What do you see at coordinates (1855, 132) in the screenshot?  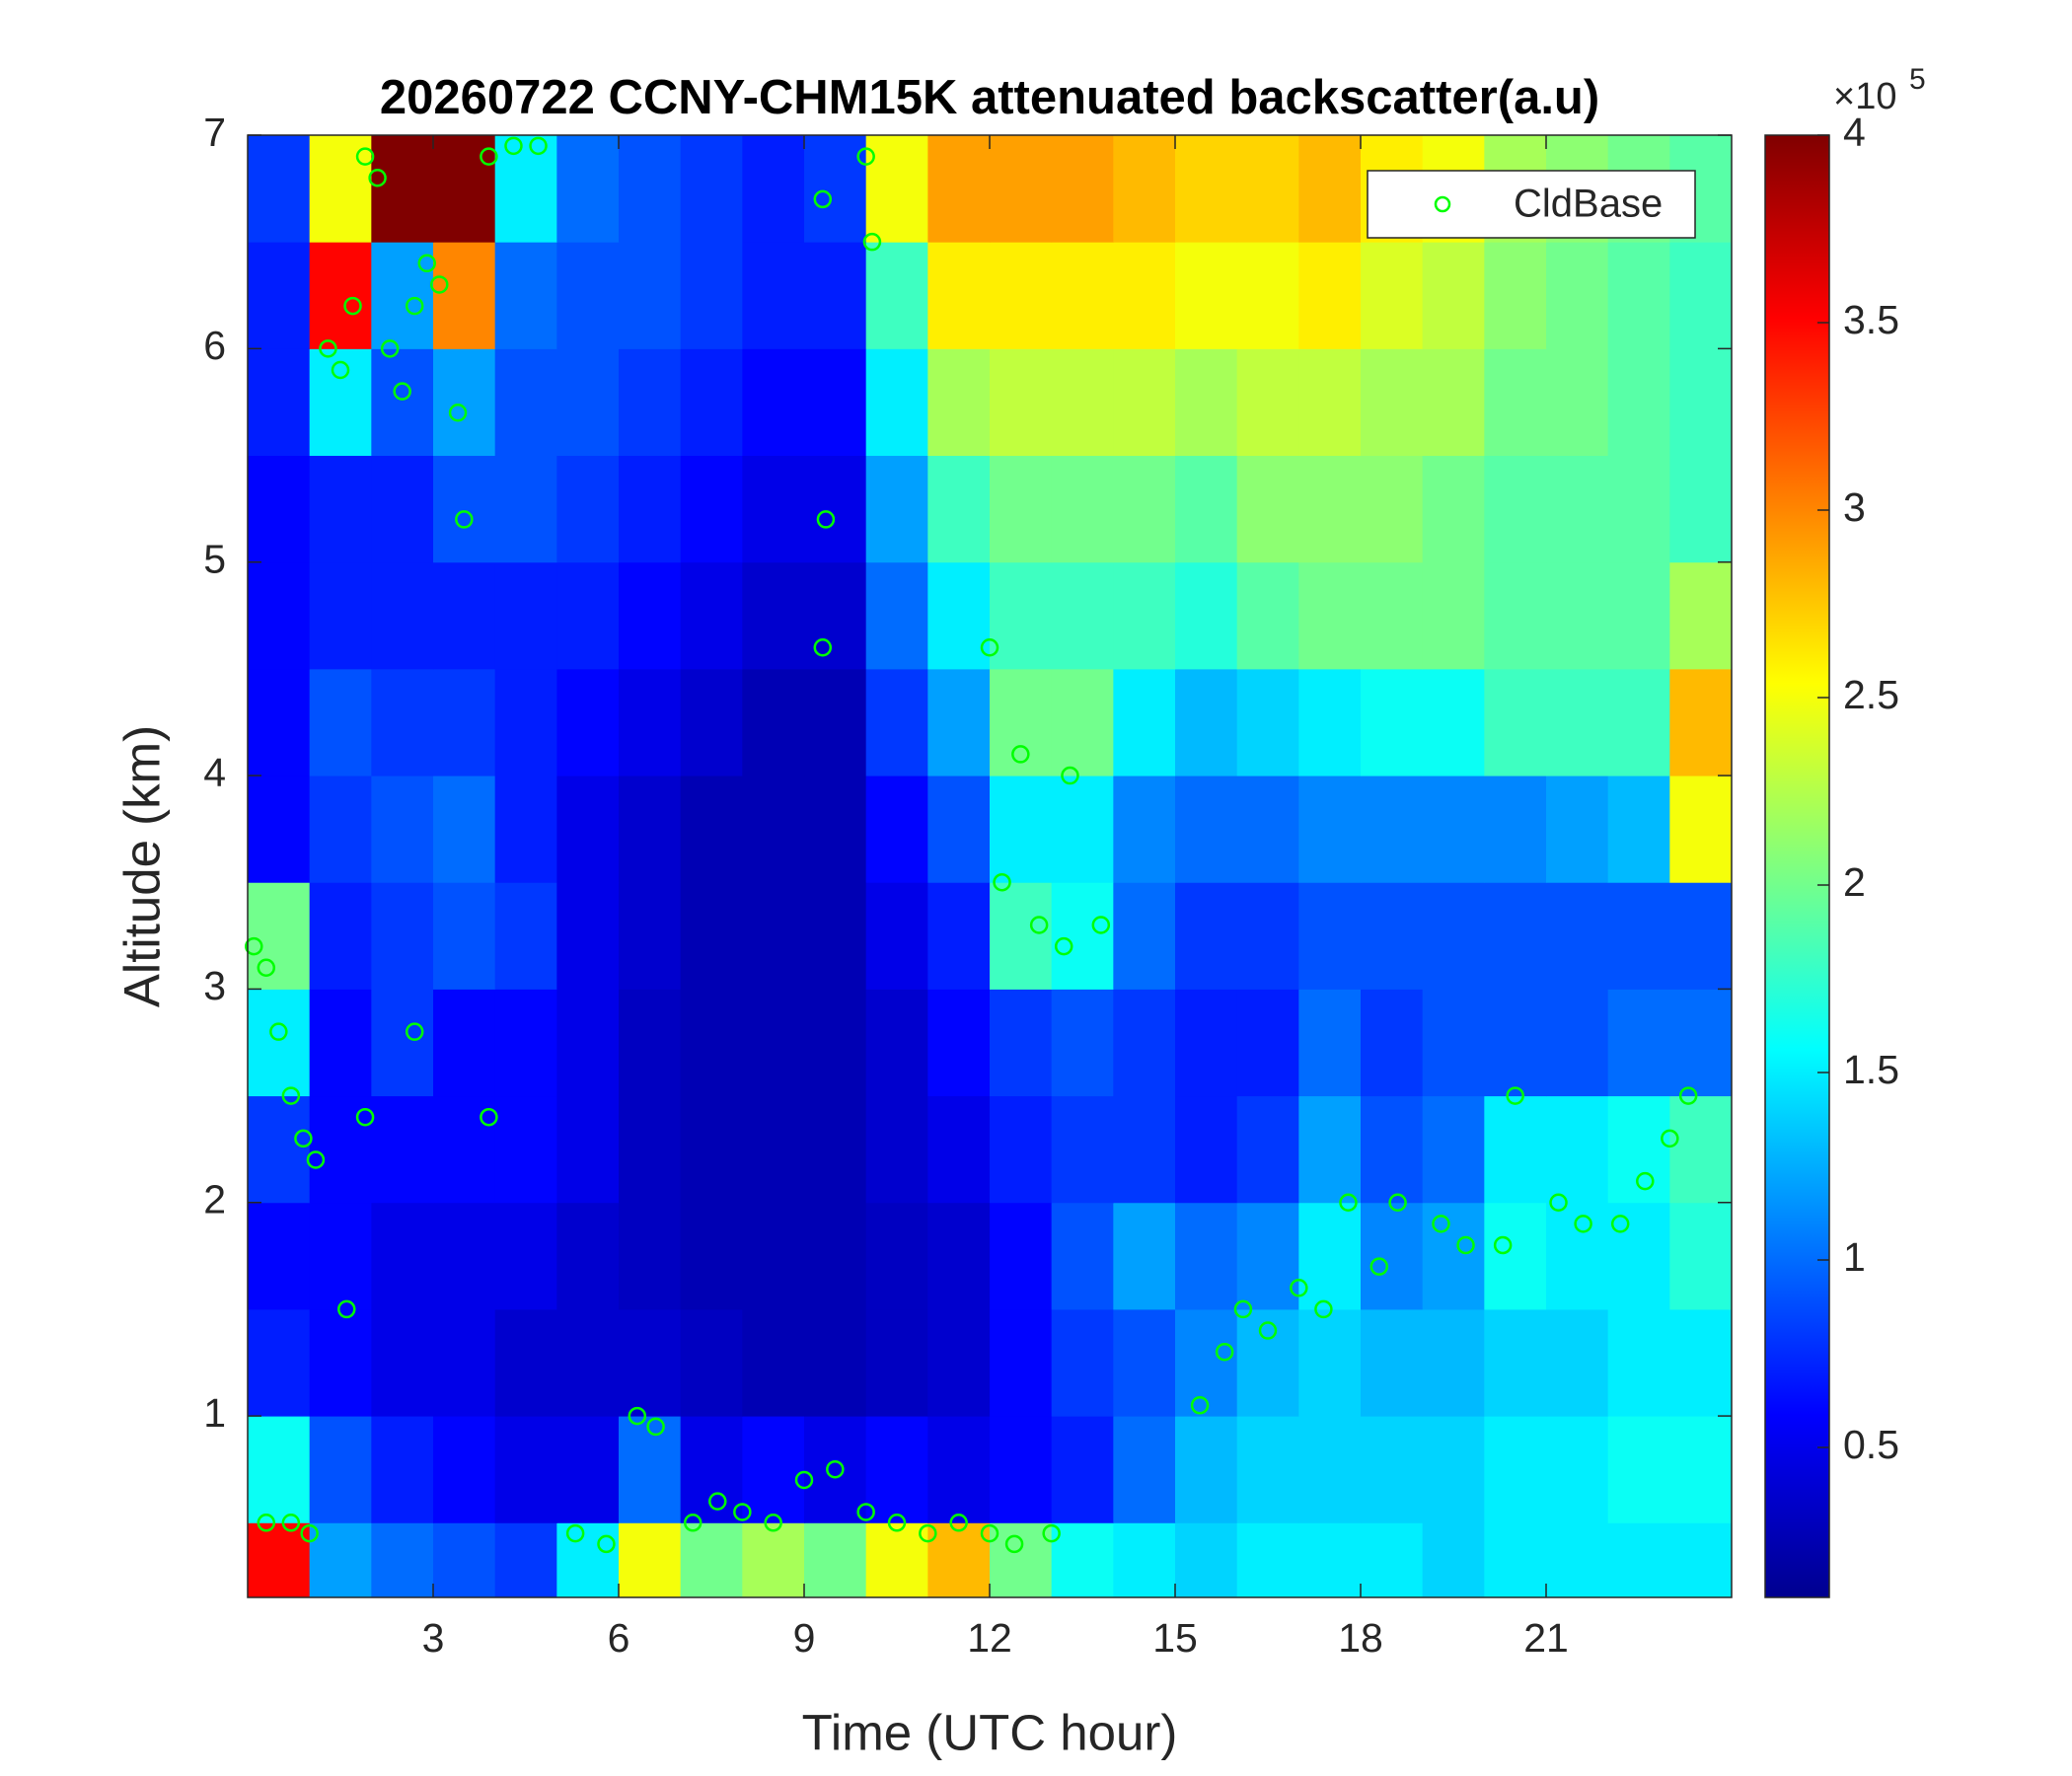 I see `colorbar-tick-label: 4` at bounding box center [1855, 132].